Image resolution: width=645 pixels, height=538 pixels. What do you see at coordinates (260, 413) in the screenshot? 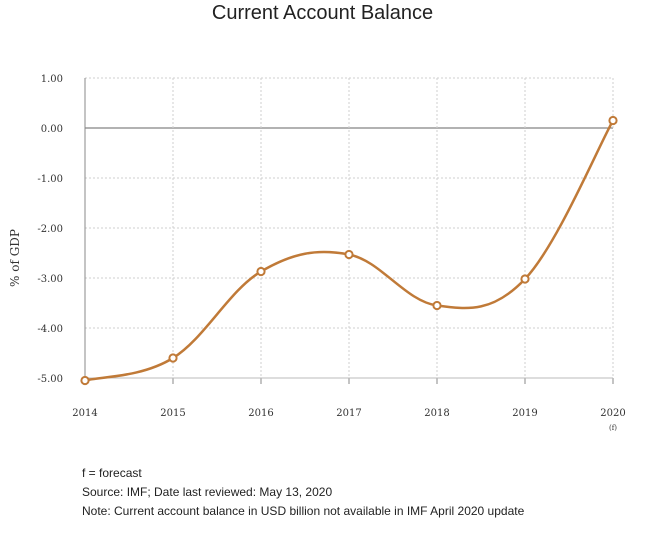
I see `x-tick-label: 2016` at bounding box center [260, 413].